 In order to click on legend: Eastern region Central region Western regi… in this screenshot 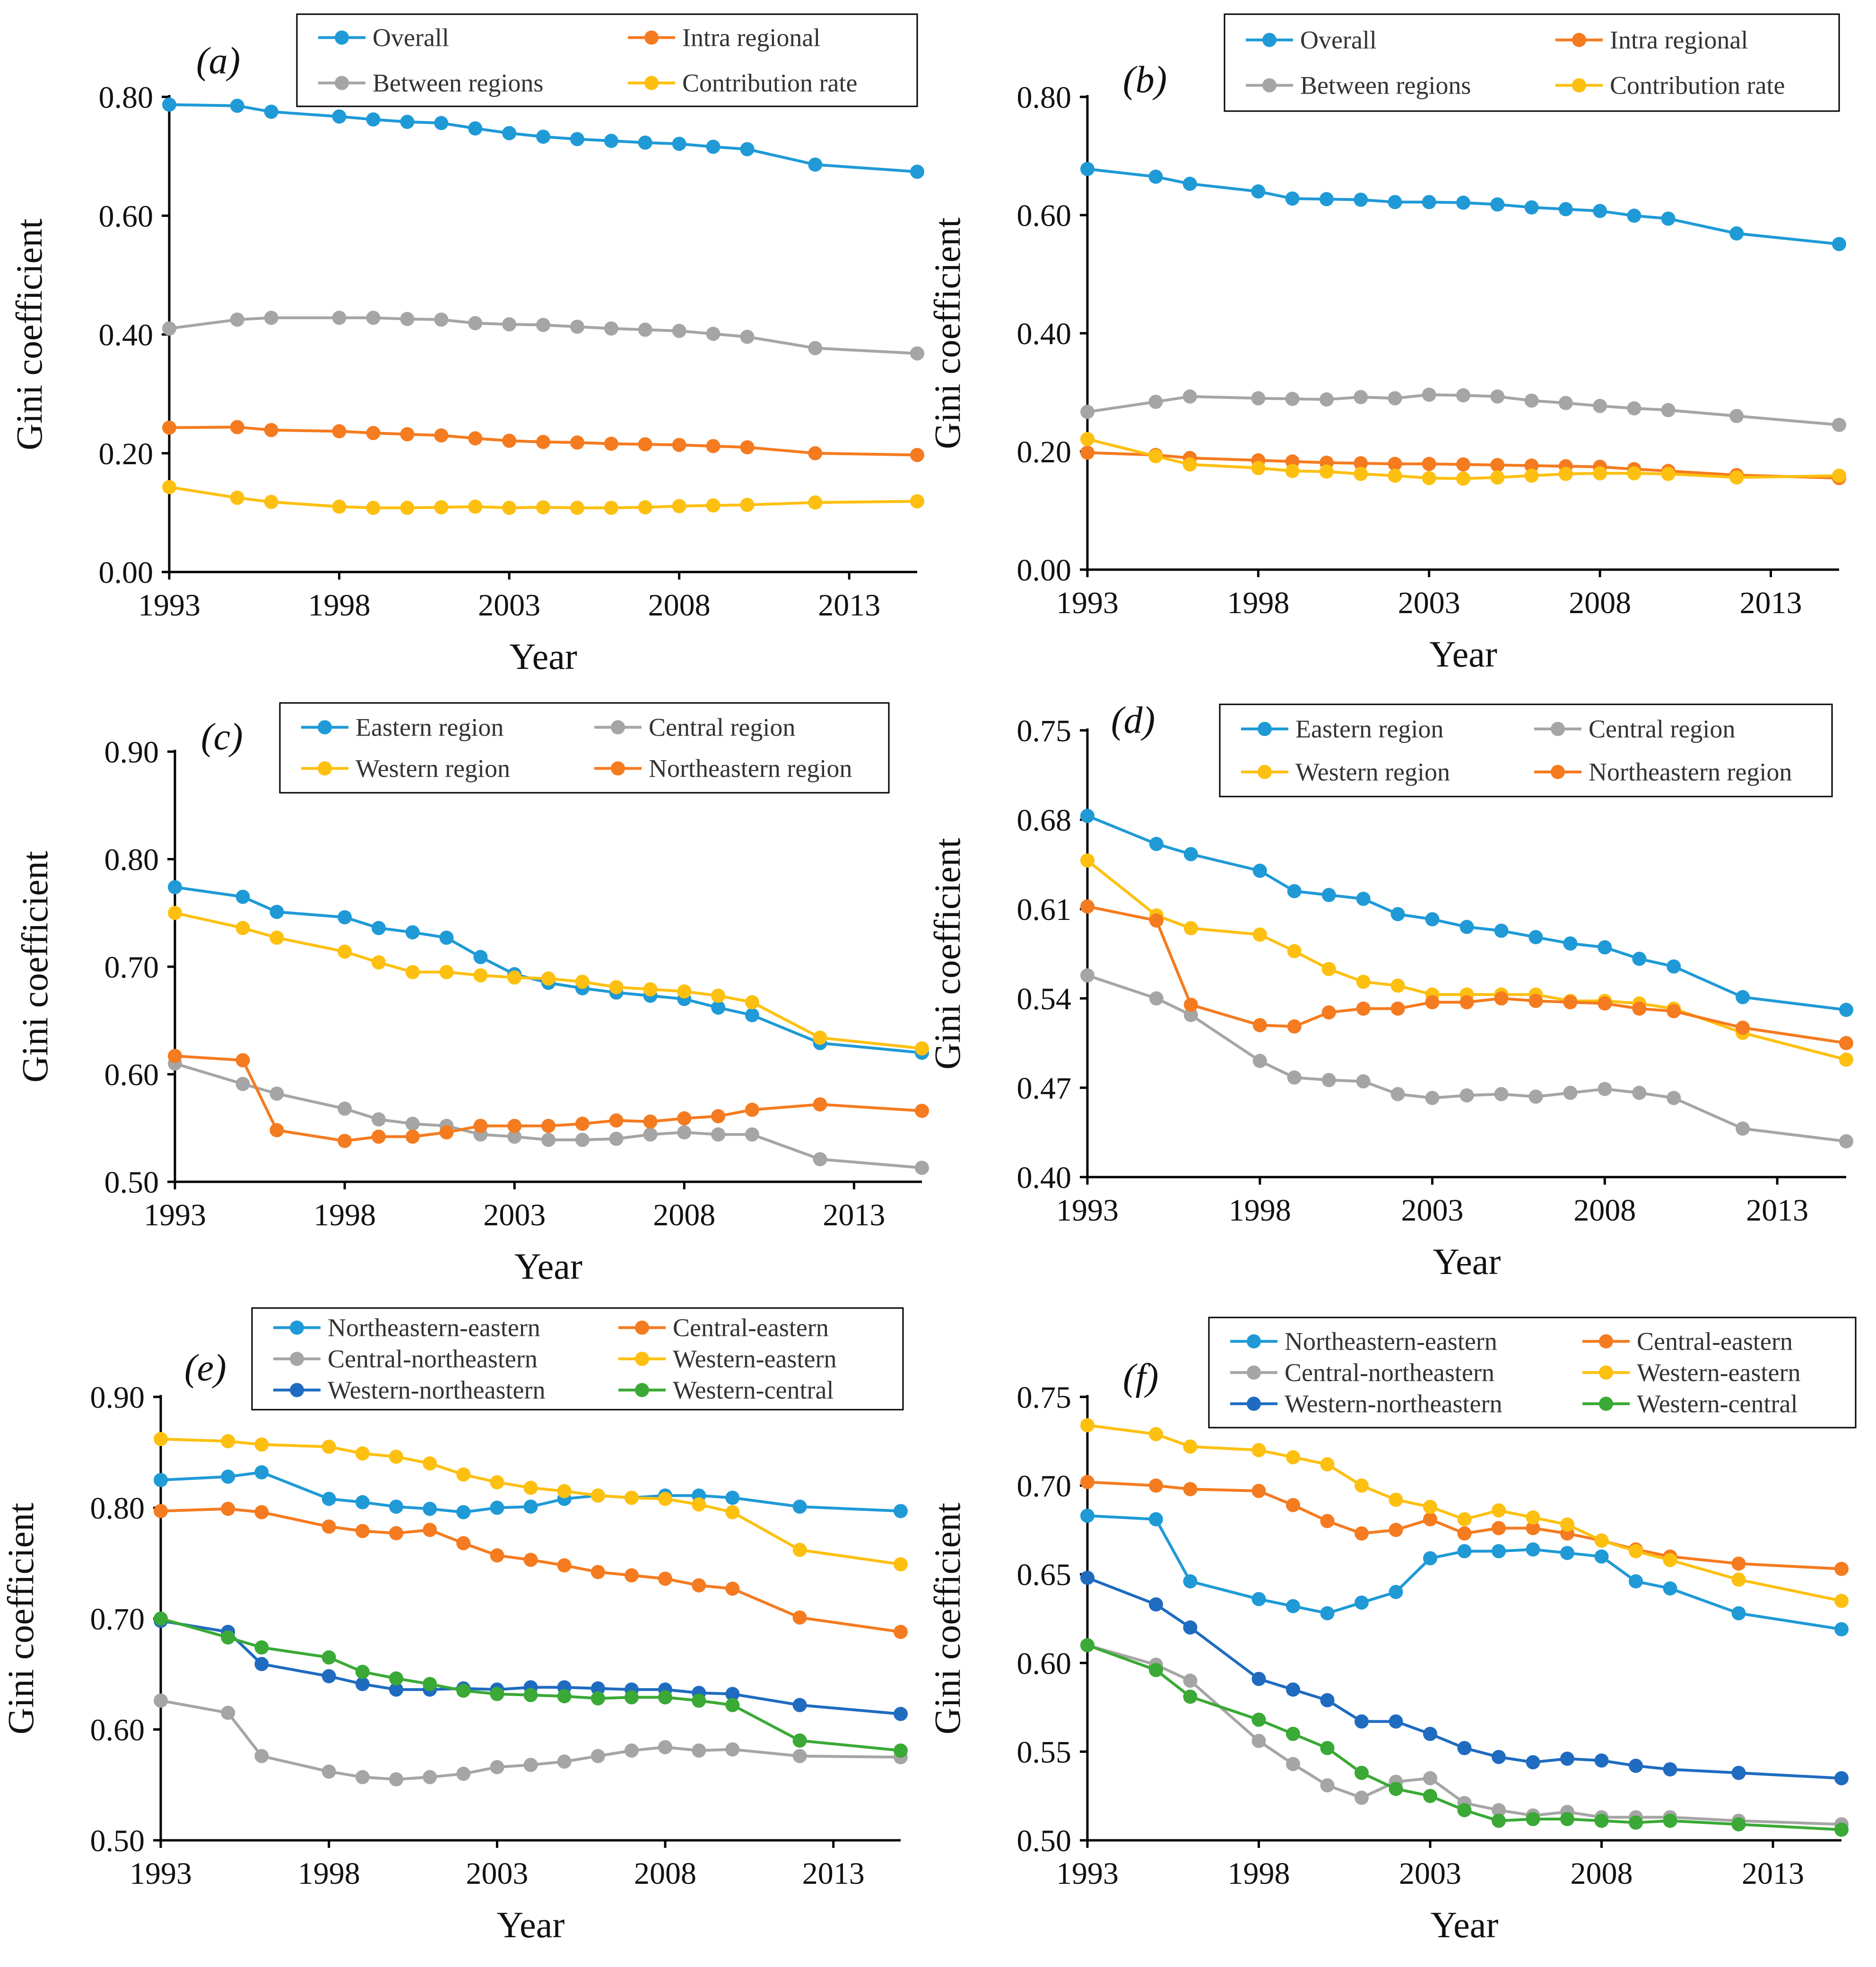, I will do `click(584, 748)`.